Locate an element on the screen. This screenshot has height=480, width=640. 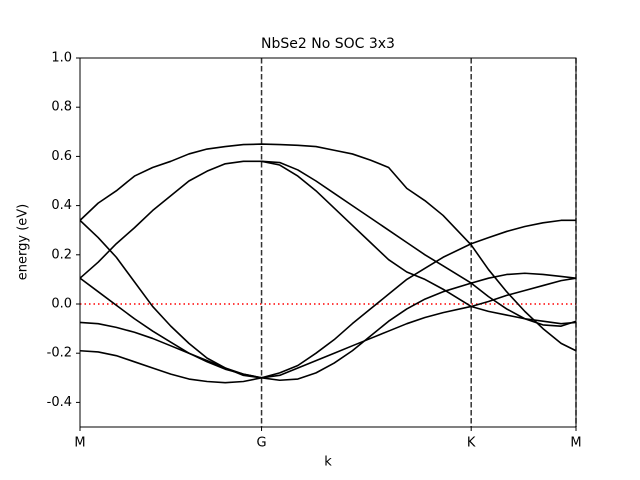
y-tick-label: 0.0 is located at coordinates (61, 304).